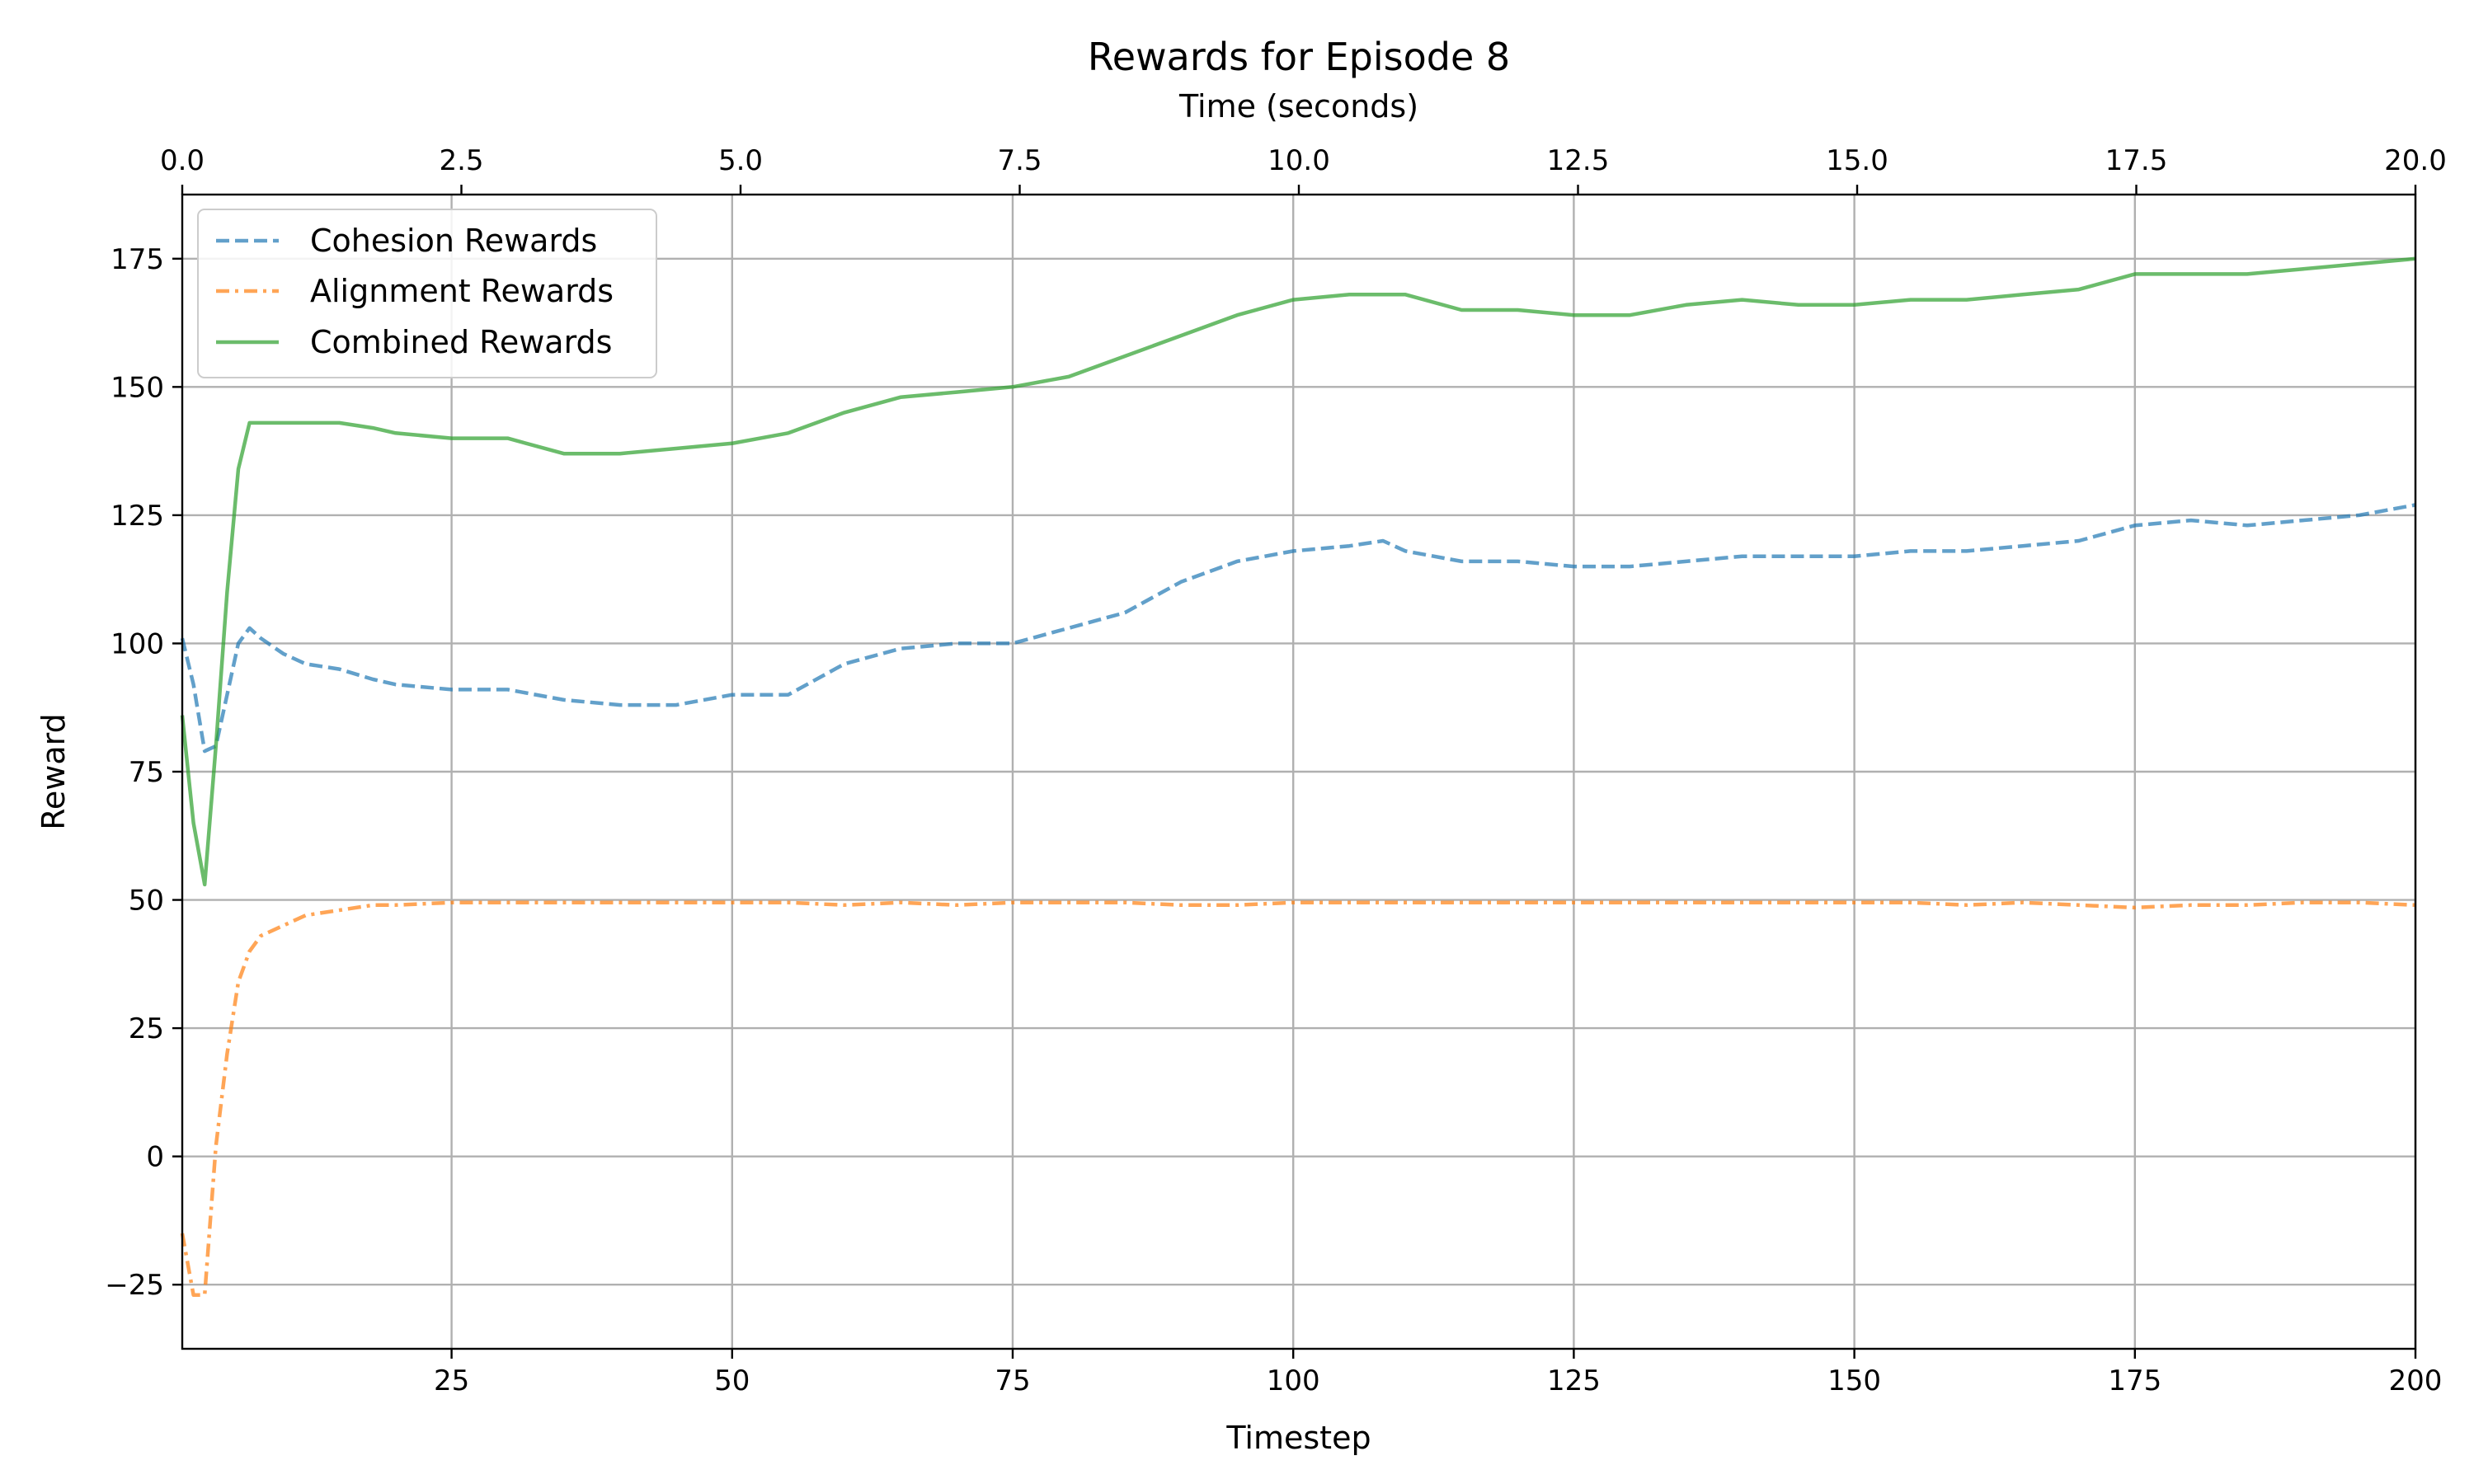 Image resolution: width=2474 pixels, height=1484 pixels. Describe the element at coordinates (461, 160) in the screenshot. I see `secondary-x-tick-label: 2.5` at that location.